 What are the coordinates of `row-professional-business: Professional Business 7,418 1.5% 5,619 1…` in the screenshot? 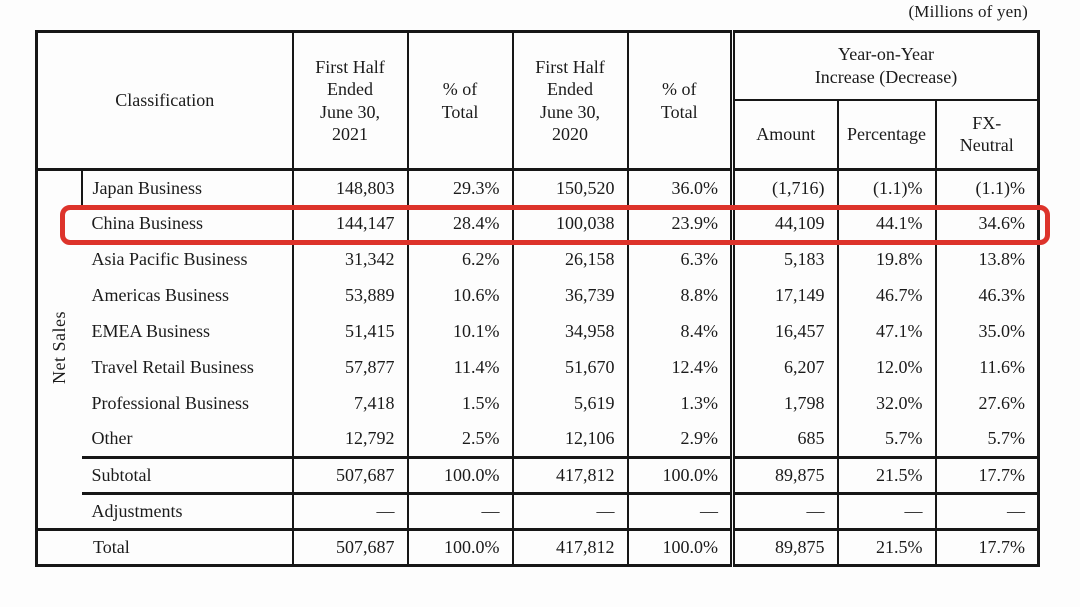 It's located at (538, 403).